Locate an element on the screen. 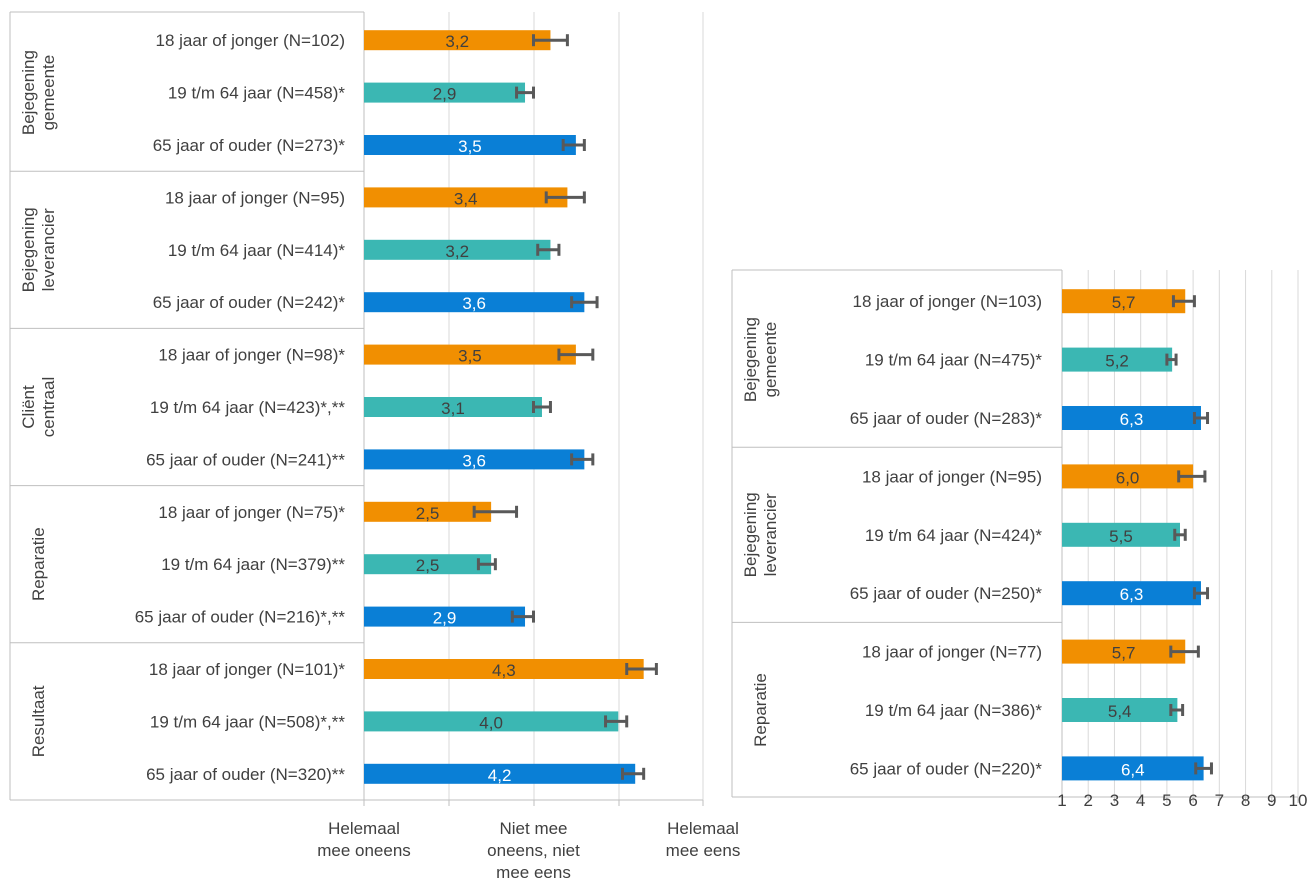  chart2-group-title: Bejegeninggemeente is located at coordinates (760, 359).